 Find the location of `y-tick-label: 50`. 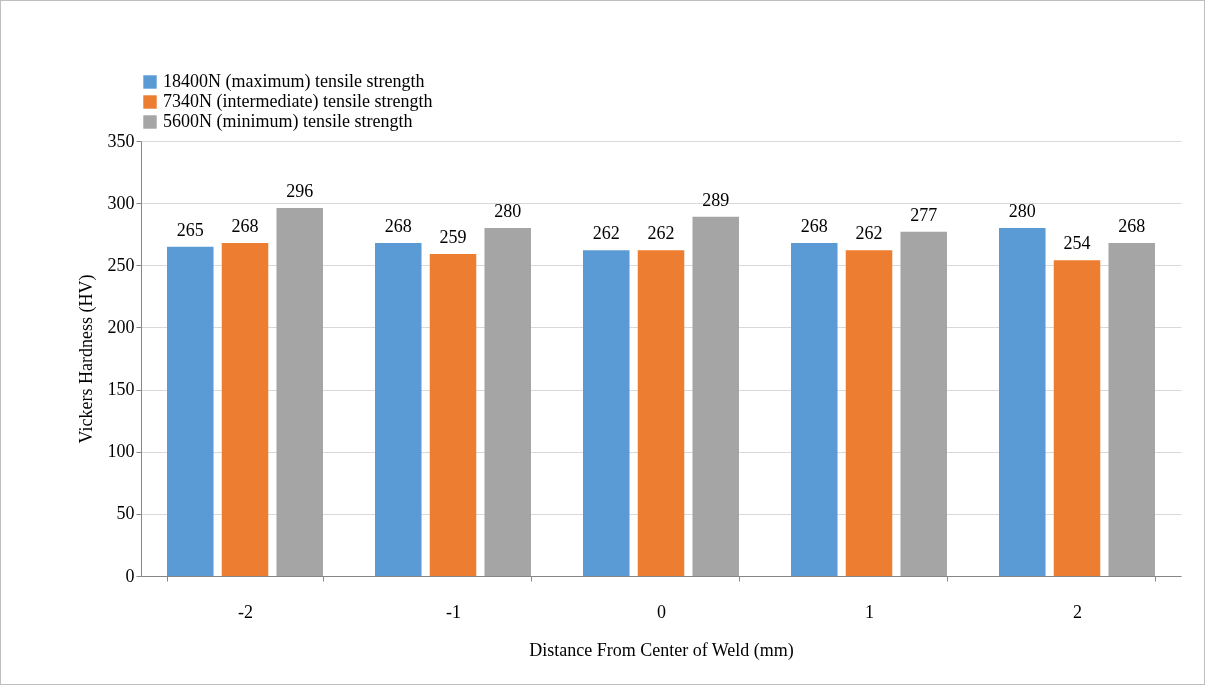

y-tick-label: 50 is located at coordinates (125, 513).